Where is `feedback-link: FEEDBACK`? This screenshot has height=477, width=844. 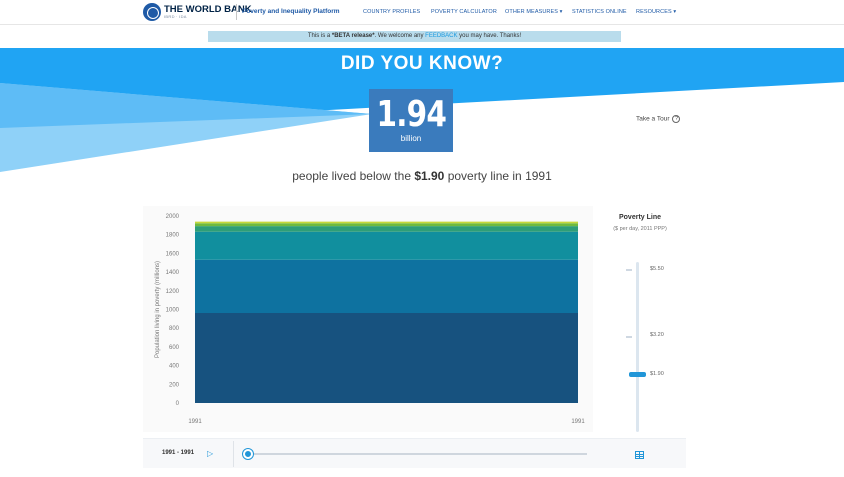 feedback-link: FEEDBACK is located at coordinates (441, 36).